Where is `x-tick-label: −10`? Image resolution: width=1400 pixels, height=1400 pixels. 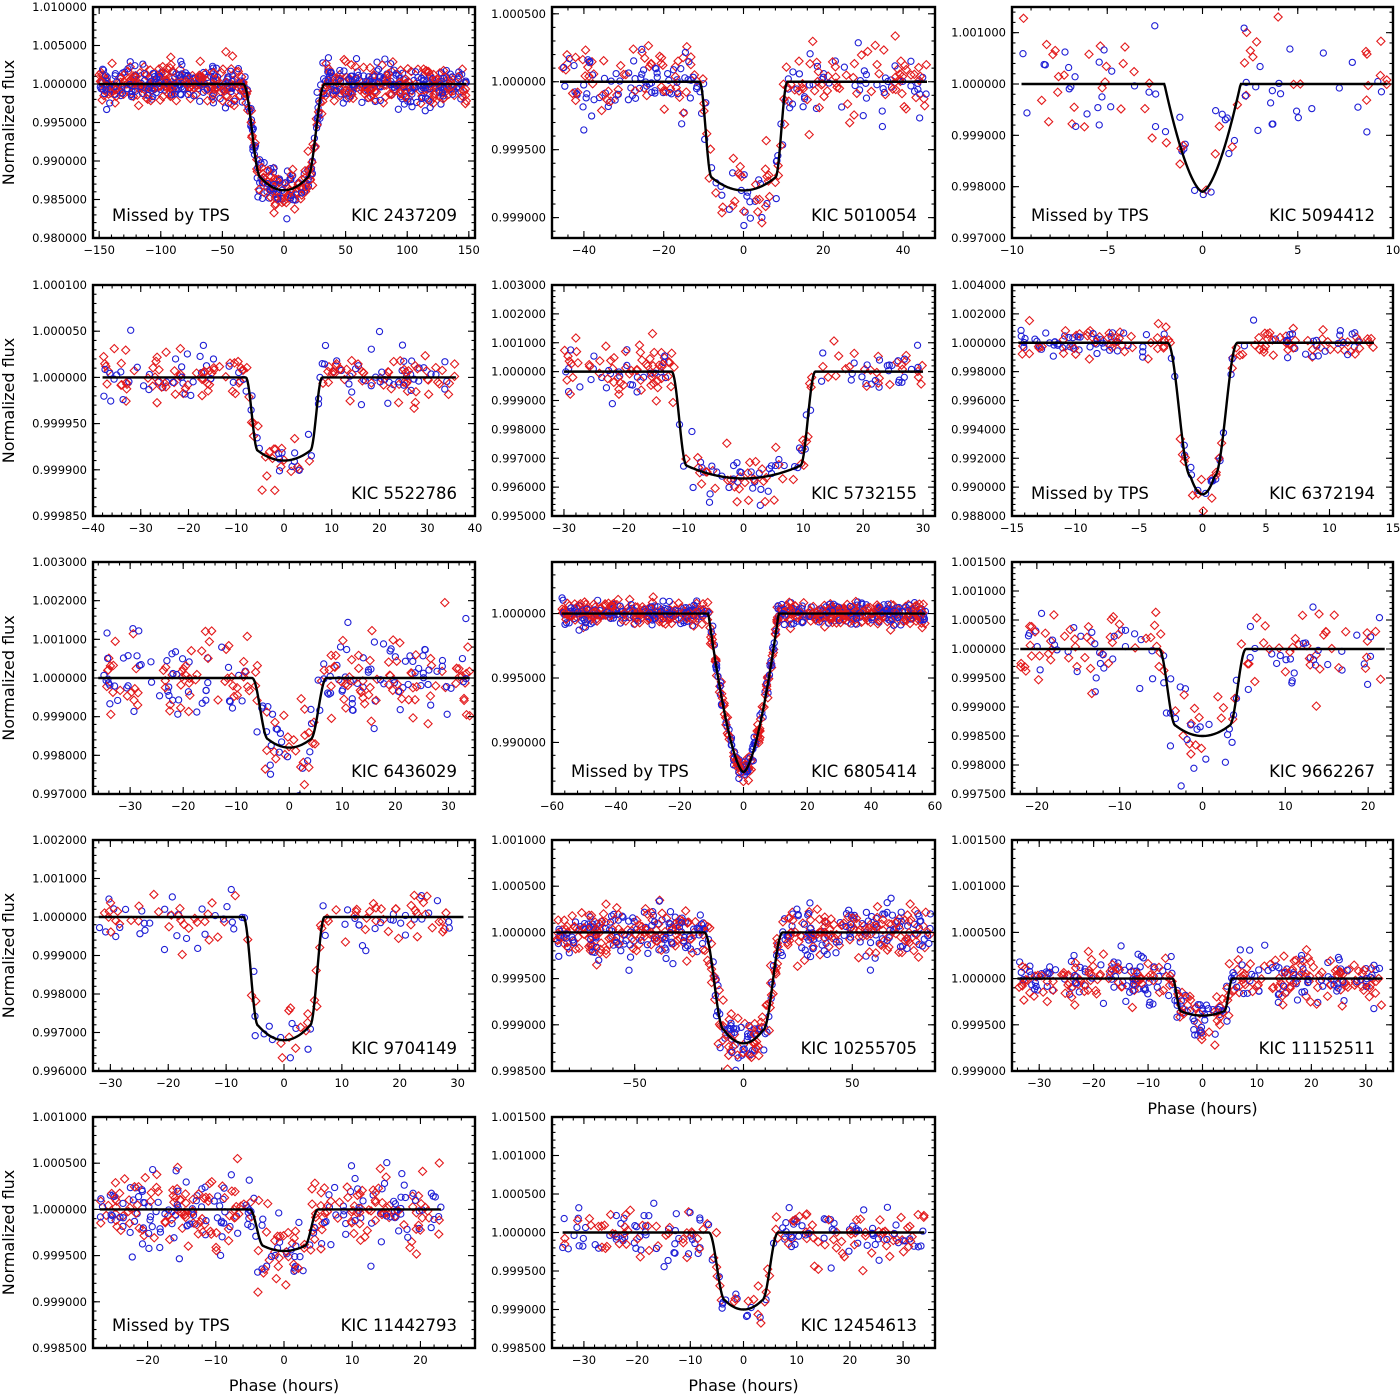
x-tick-label: −10 is located at coordinates (236, 806).